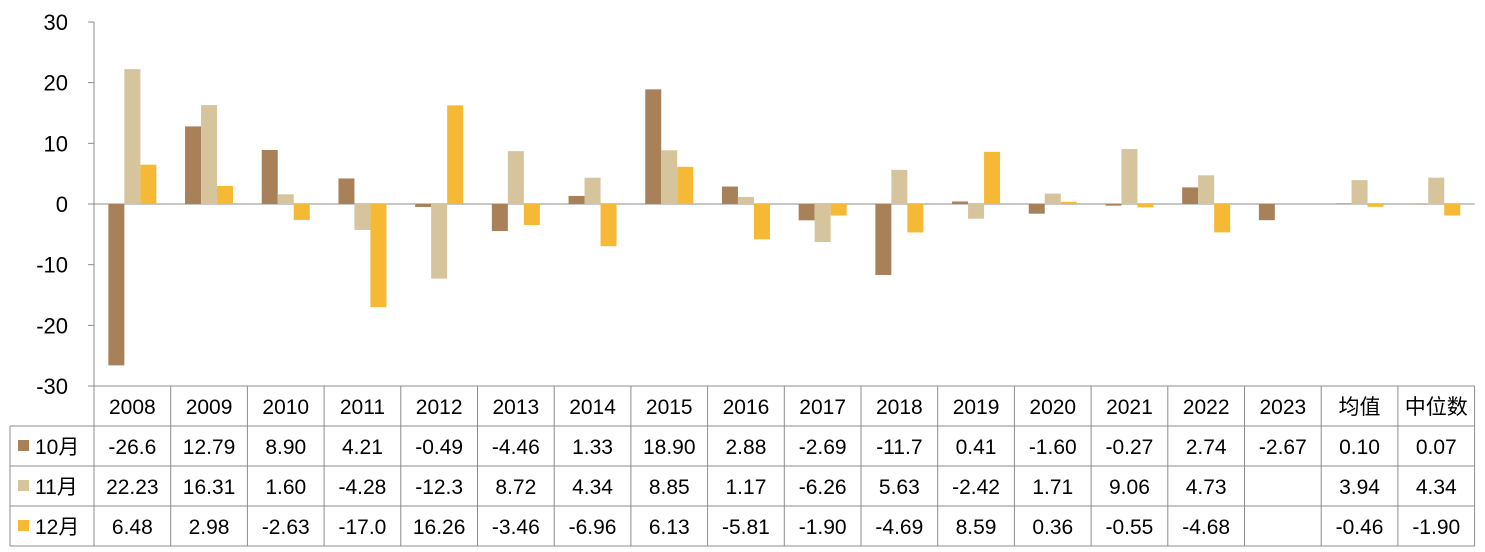 Image resolution: width=1485 pixels, height=552 pixels. Describe the element at coordinates (57, 527) in the screenshot. I see `legend-label: 12月` at that location.